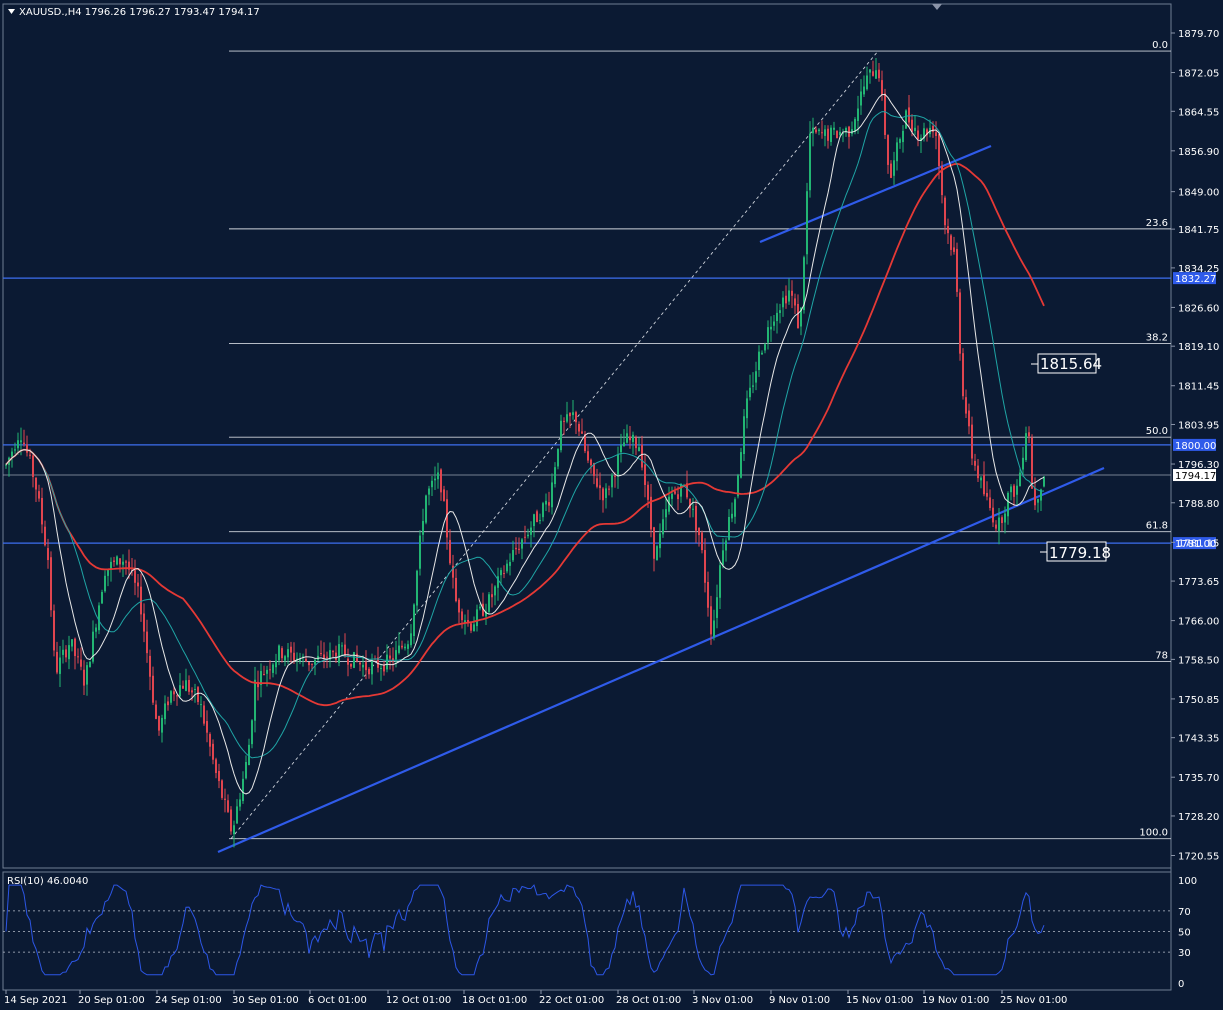 The image size is (1223, 1010). What do you see at coordinates (1157, 338) in the screenshot?
I see `fib-level-label: 38.2` at bounding box center [1157, 338].